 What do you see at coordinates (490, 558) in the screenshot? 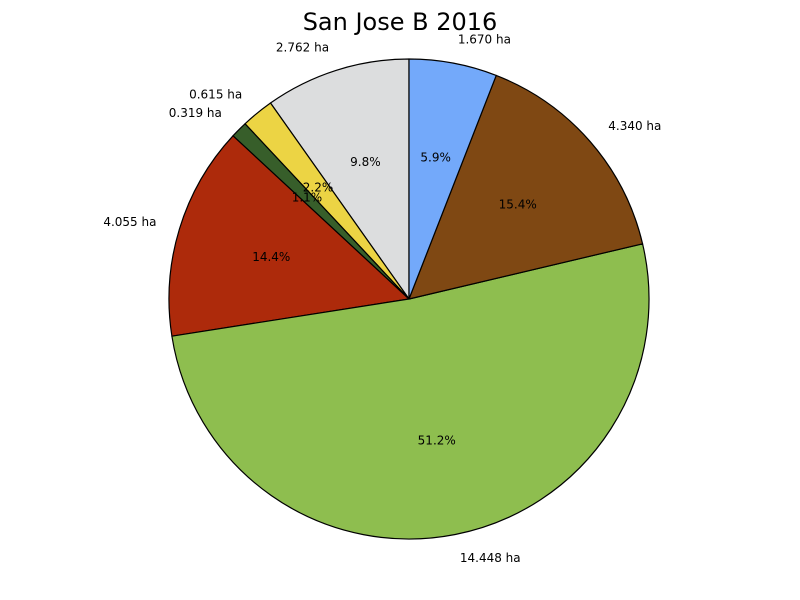
I see `slice-value-label-4: 14.448 ha` at bounding box center [490, 558].